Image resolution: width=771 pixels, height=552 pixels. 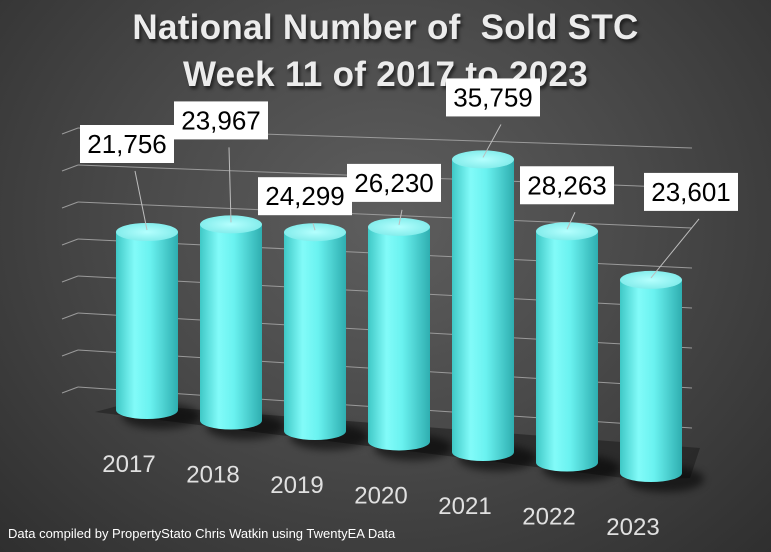 I want to click on x-tick-label-2020: 2020, so click(x=380, y=496).